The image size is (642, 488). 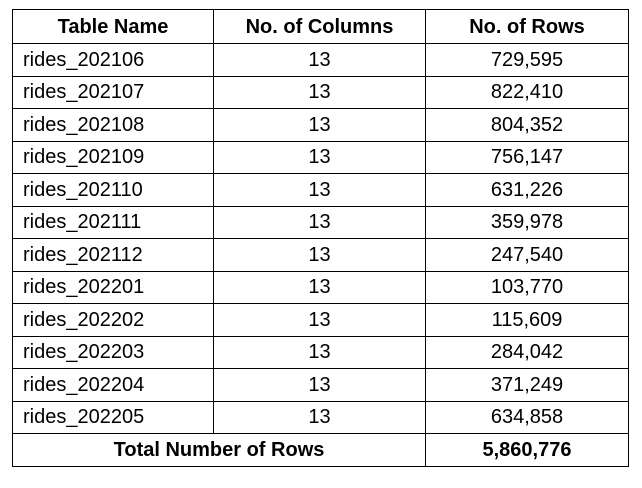 I want to click on table-row: rides_202205 13 634,858, so click(x=320, y=417).